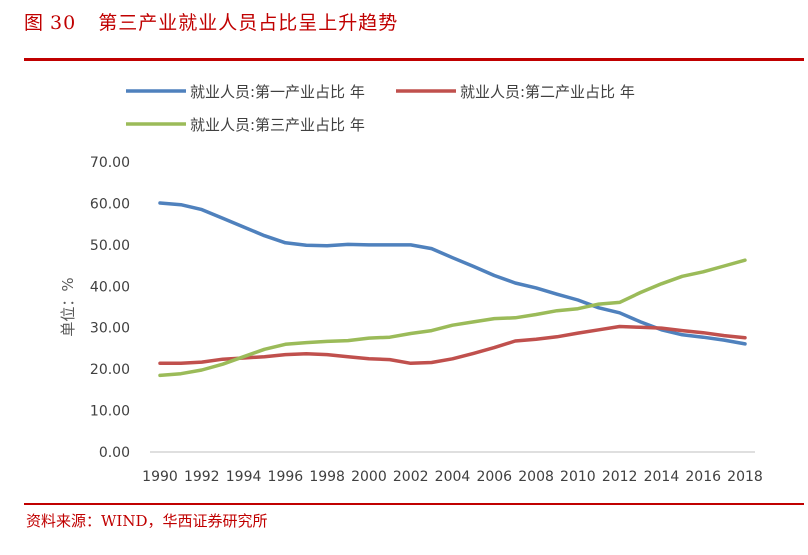 The width and height of the screenshot is (808, 555). I want to click on figure-title-text: 第三产业就业人员占比呈上升趋势, so click(248, 23).